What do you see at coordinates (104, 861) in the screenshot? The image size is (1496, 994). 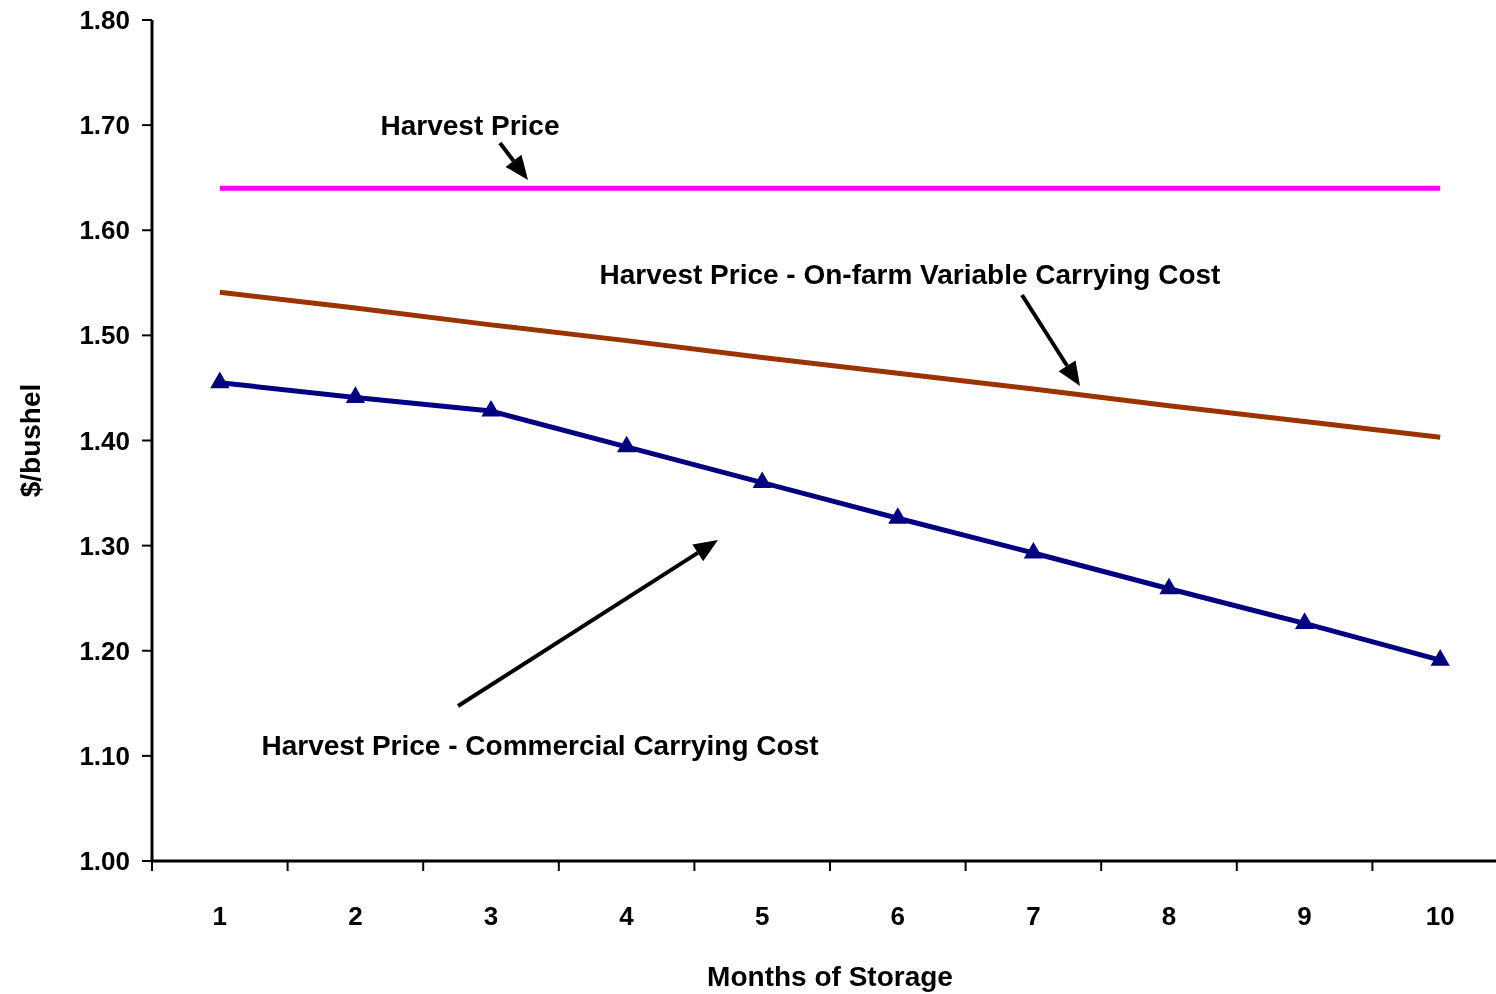 I see `y-tick-label: 1.00` at bounding box center [104, 861].